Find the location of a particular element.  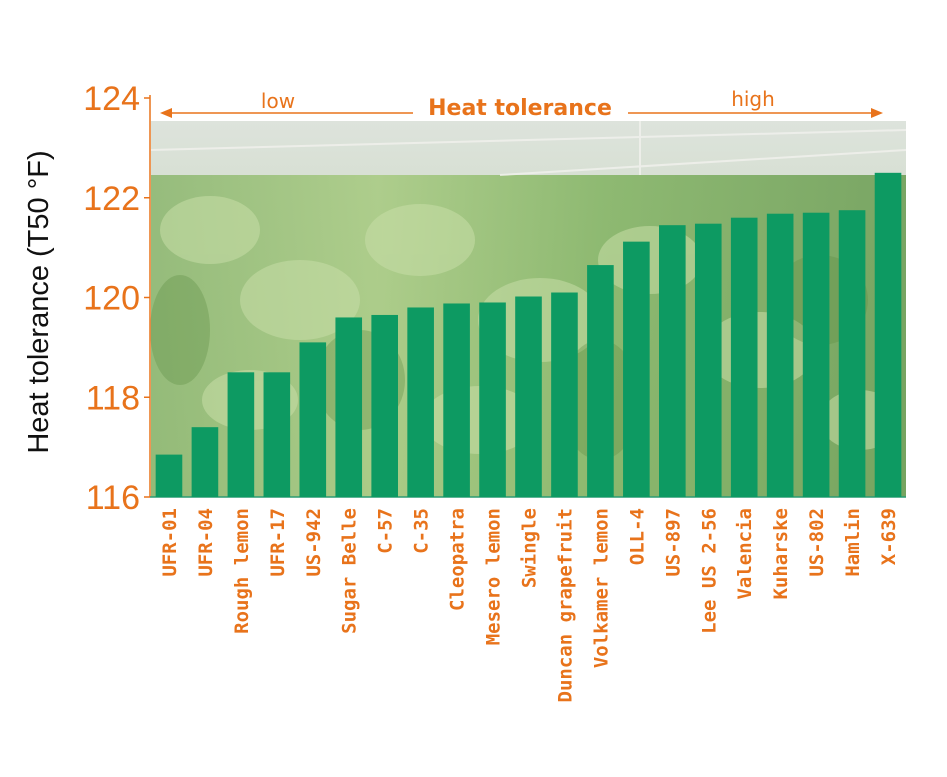

x-tick-label: Cleopatra is located at coordinates (458, 559).